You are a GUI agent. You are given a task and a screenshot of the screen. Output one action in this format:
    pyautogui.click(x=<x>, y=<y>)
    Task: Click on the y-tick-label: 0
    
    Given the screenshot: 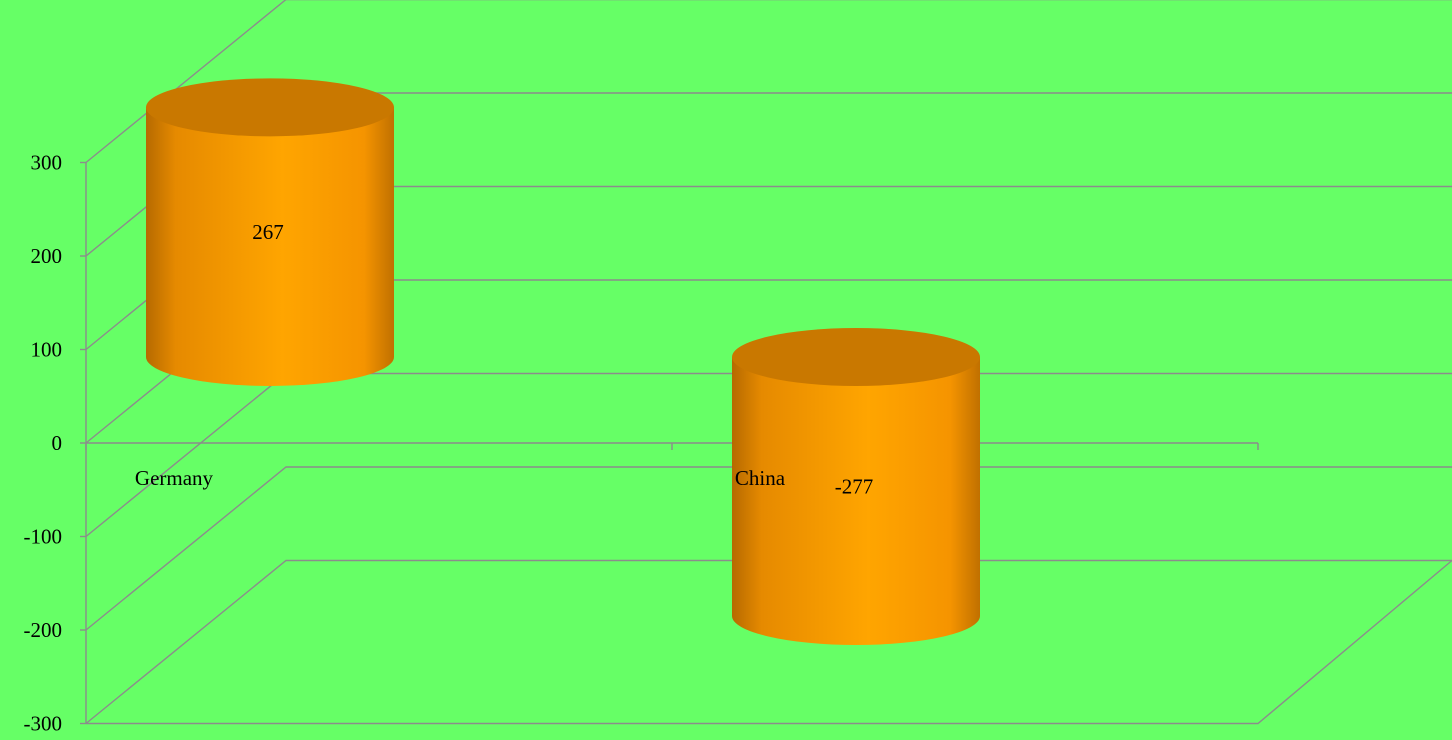 What is the action you would take?
    pyautogui.click(x=57, y=443)
    